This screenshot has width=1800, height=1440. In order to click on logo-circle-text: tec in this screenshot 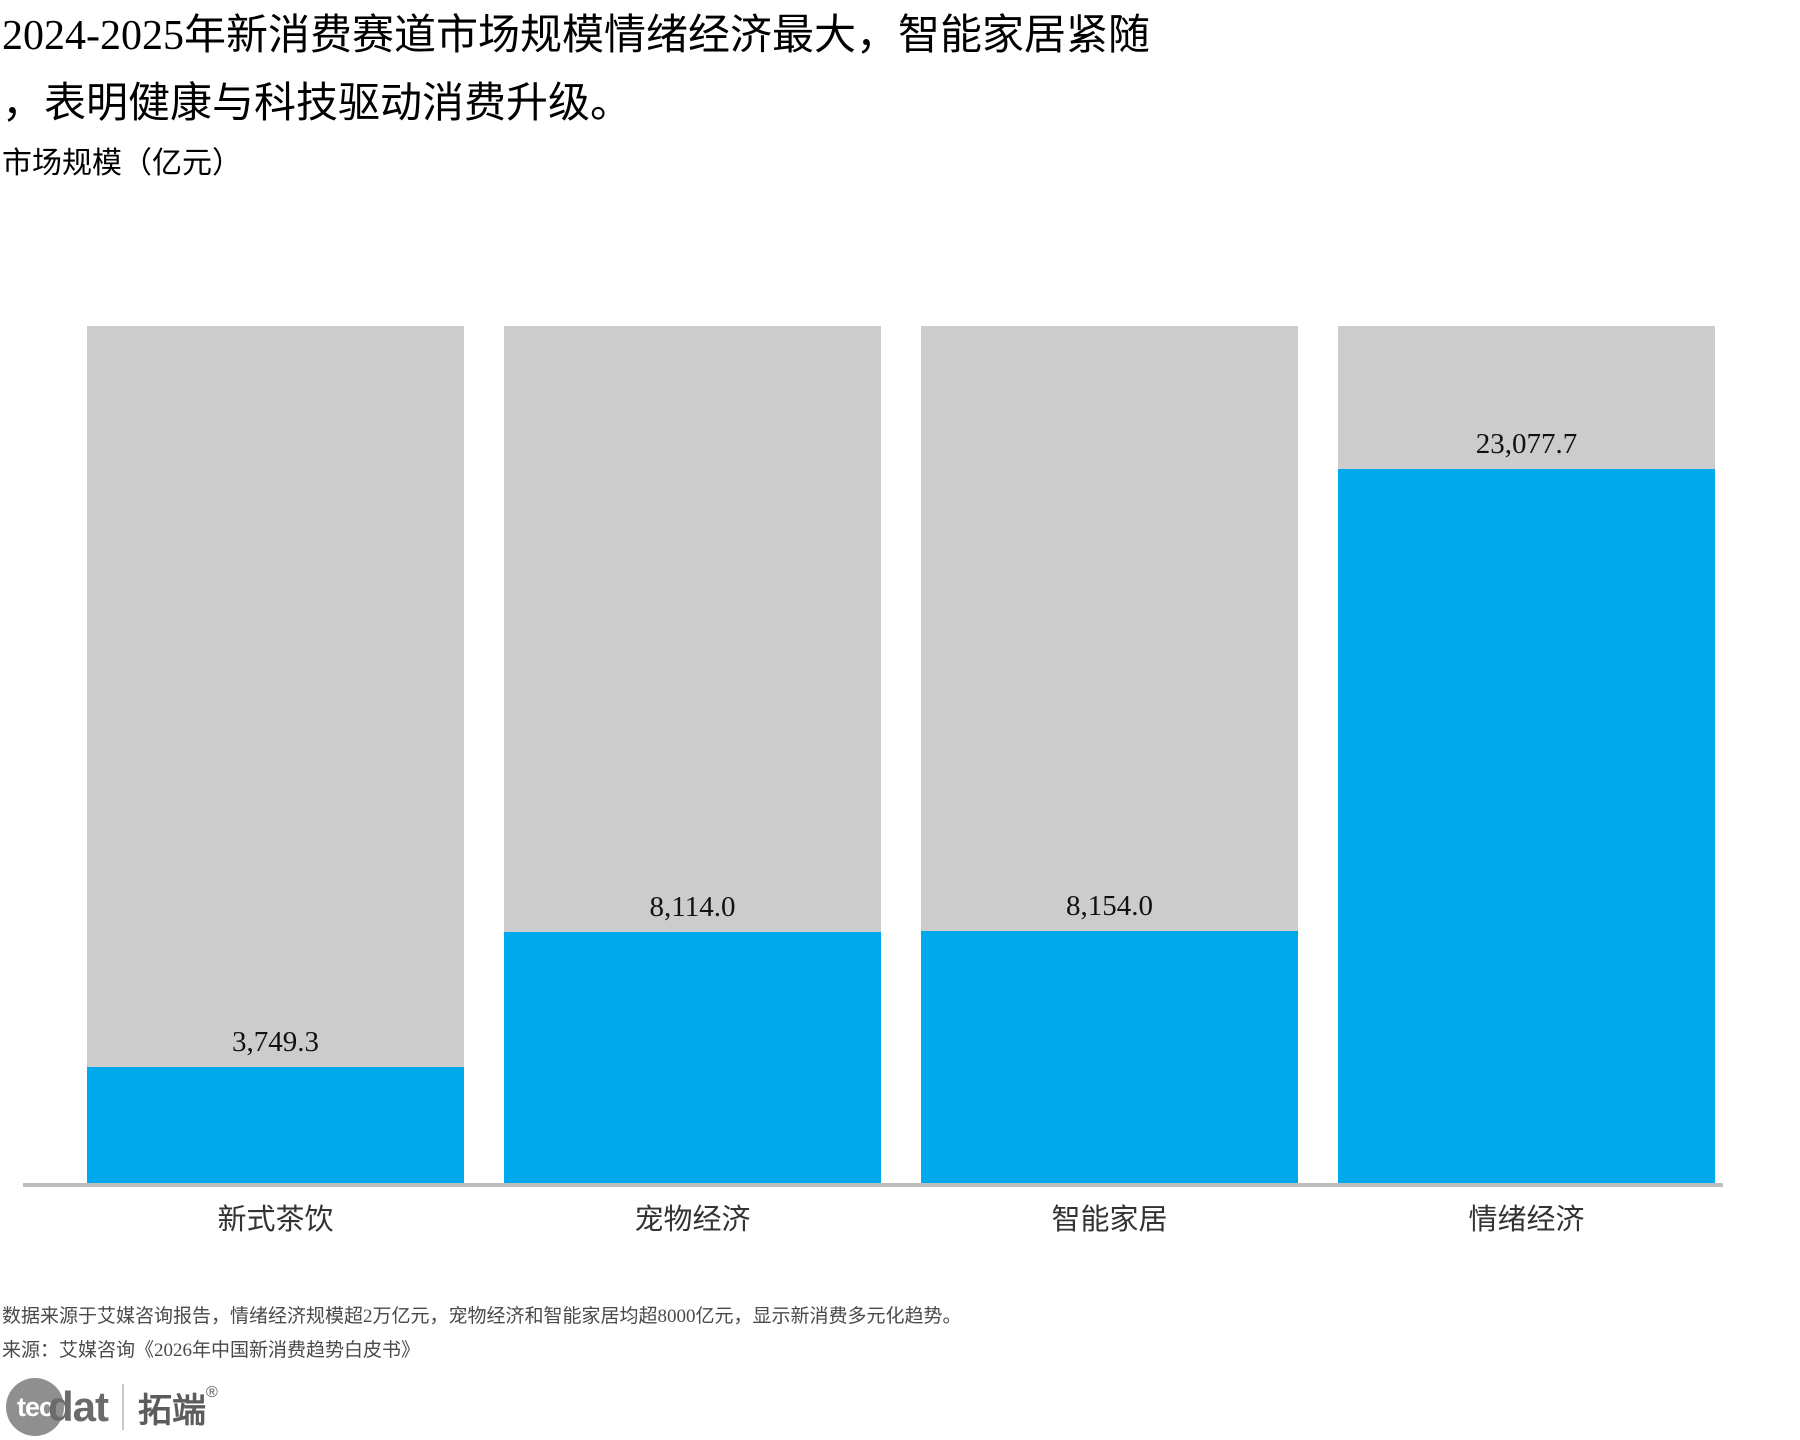, I will do `click(35, 1406)`.